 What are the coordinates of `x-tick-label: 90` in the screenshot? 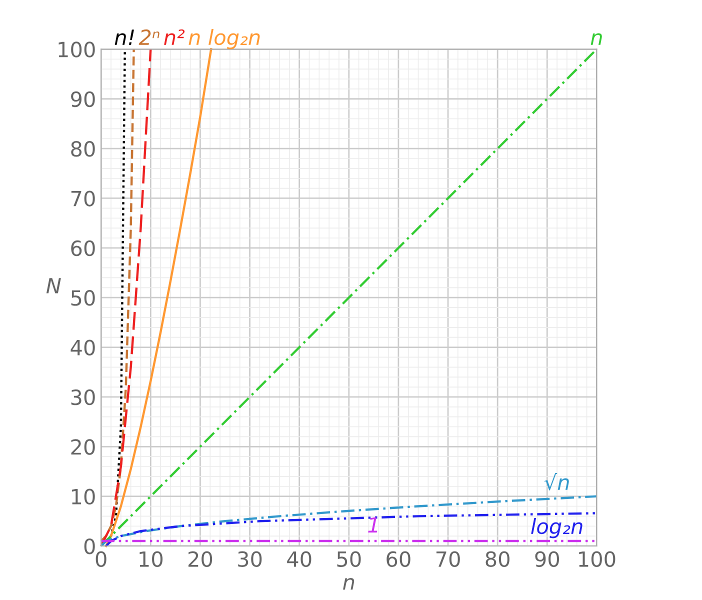 It's located at (547, 559).